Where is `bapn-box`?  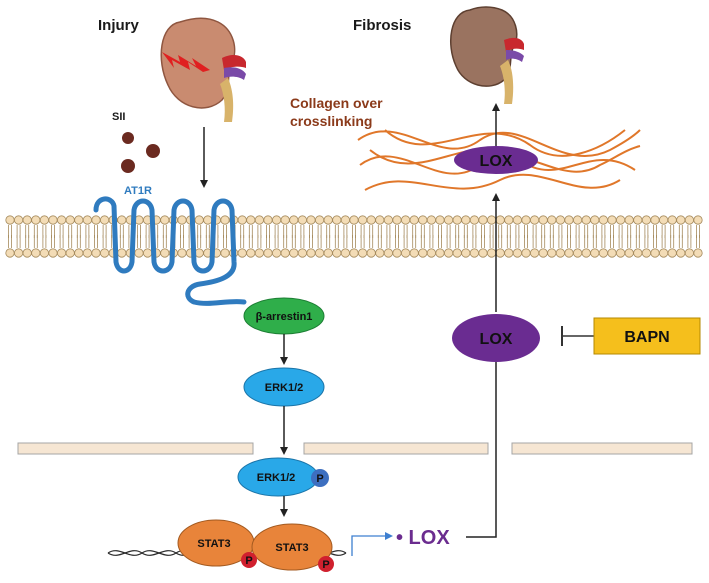 bapn-box is located at coordinates (647, 336).